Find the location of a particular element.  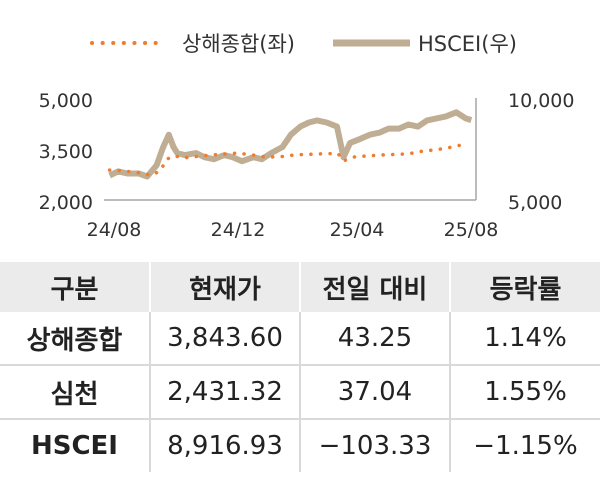

y-left-tick: 3,500 is located at coordinates (66, 152).